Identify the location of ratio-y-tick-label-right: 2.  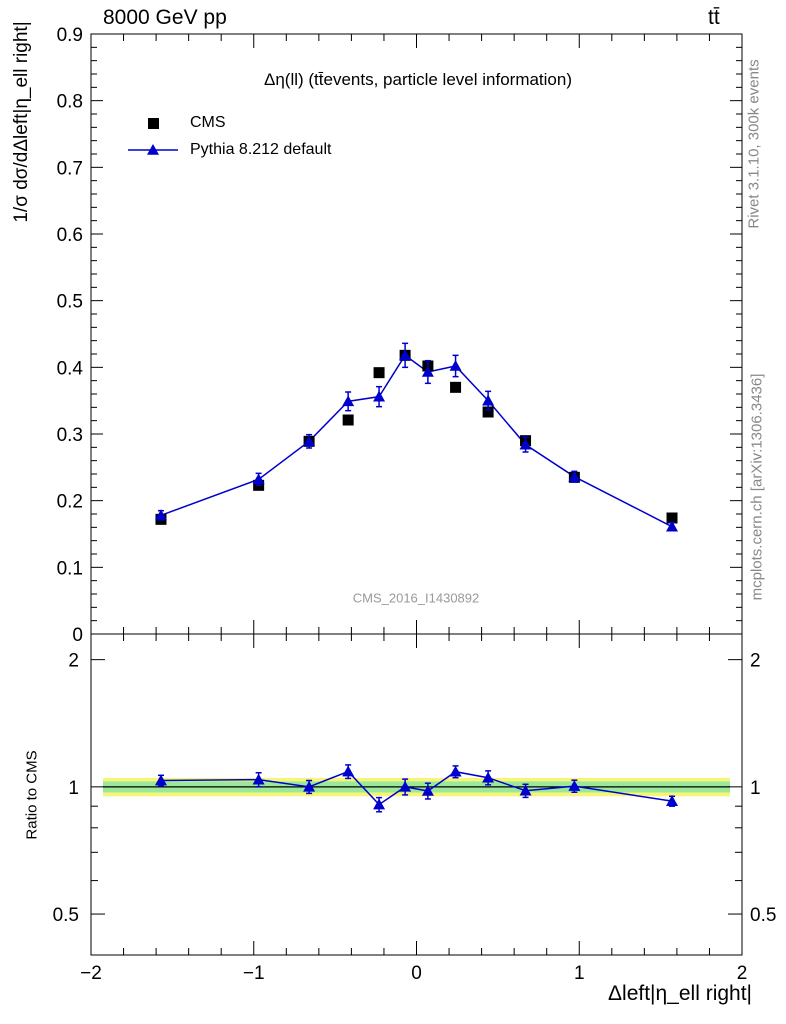
(755, 661).